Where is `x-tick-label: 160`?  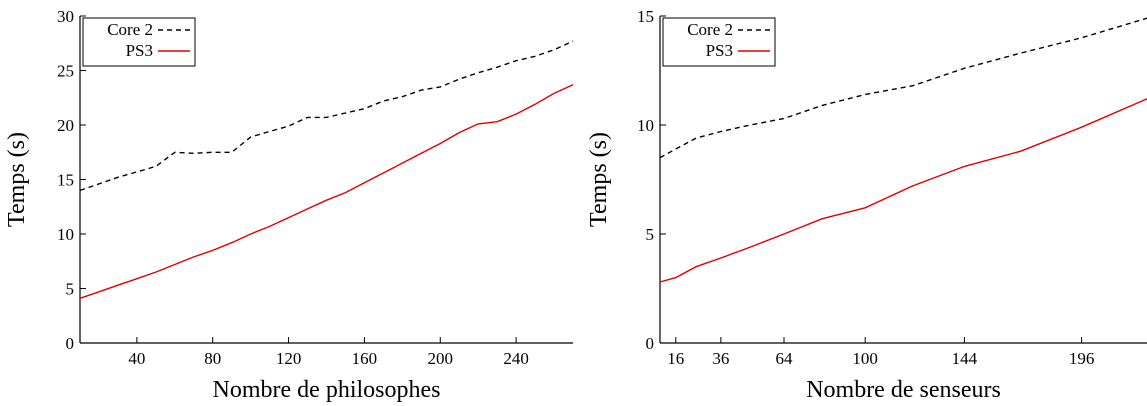
x-tick-label: 160 is located at coordinates (365, 358).